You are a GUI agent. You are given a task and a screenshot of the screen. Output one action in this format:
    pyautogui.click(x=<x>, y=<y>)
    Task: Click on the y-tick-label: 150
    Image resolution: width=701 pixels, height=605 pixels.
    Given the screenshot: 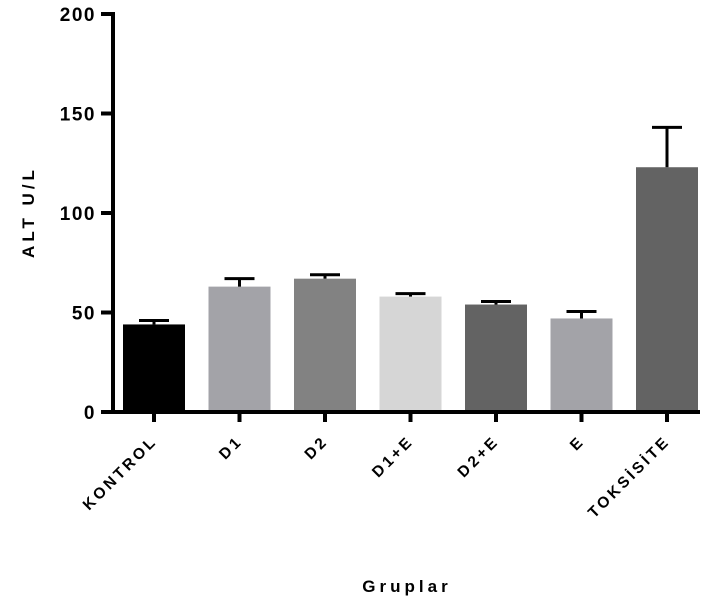 What is the action you would take?
    pyautogui.click(x=78, y=115)
    